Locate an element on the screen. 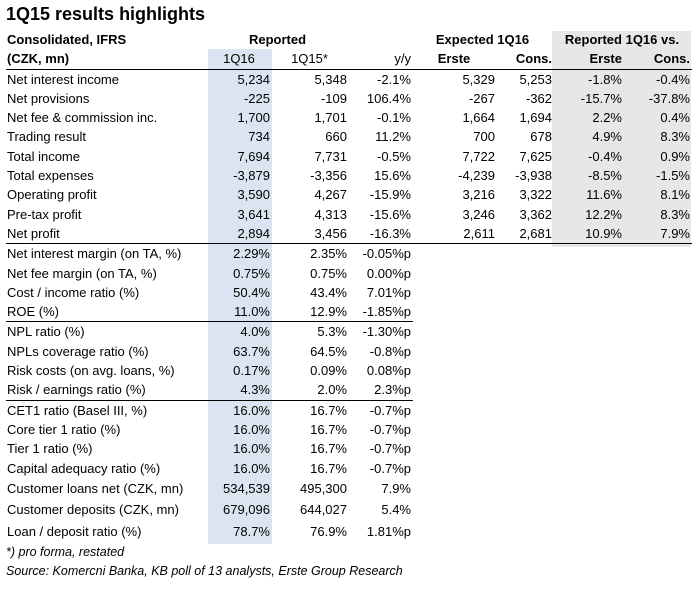 The width and height of the screenshot is (699, 610). value-1q16: -225 is located at coordinates (256, 98).